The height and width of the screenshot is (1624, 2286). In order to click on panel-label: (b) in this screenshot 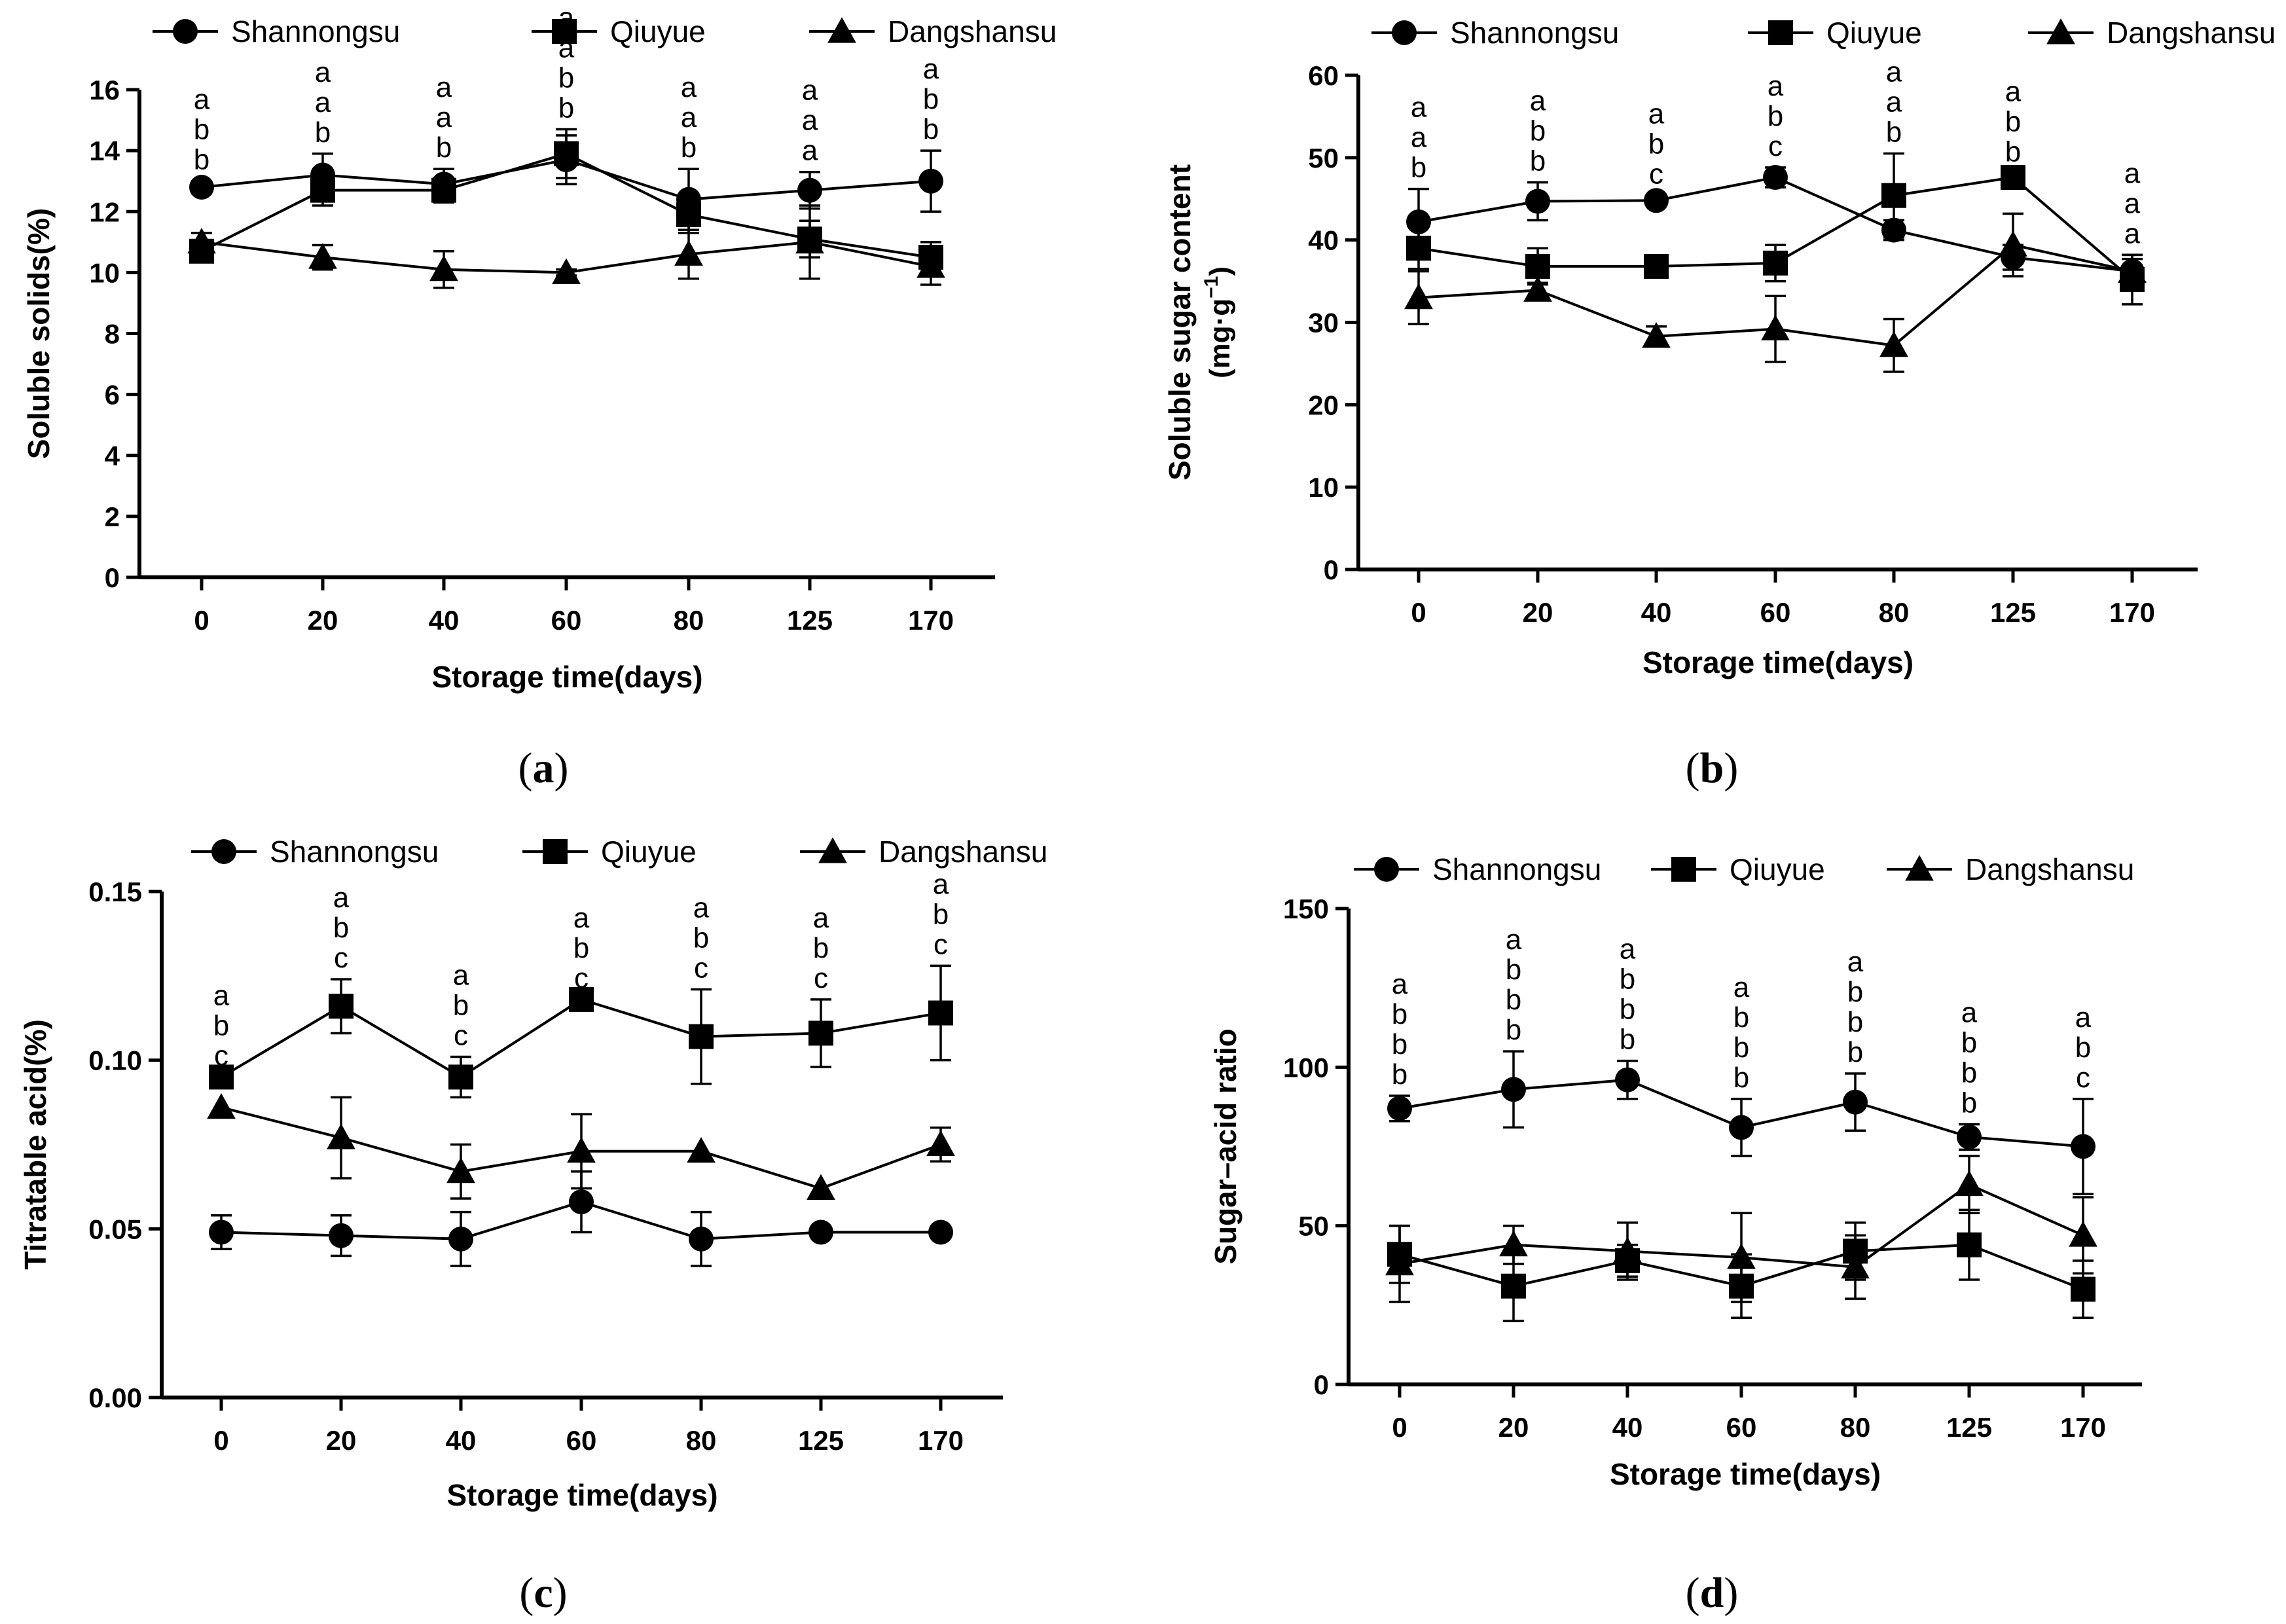, I will do `click(1712, 768)`.